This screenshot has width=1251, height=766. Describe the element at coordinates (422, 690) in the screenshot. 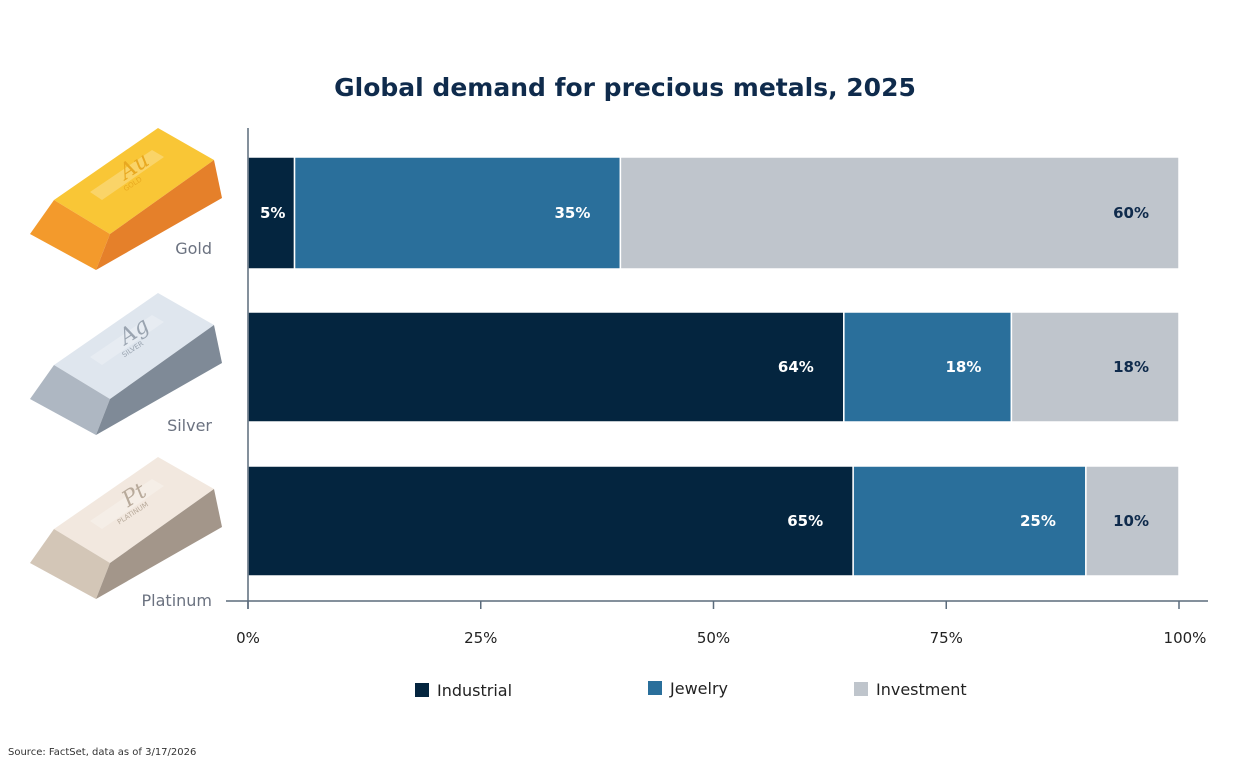

I see `legend-swatch-industrial` at that location.